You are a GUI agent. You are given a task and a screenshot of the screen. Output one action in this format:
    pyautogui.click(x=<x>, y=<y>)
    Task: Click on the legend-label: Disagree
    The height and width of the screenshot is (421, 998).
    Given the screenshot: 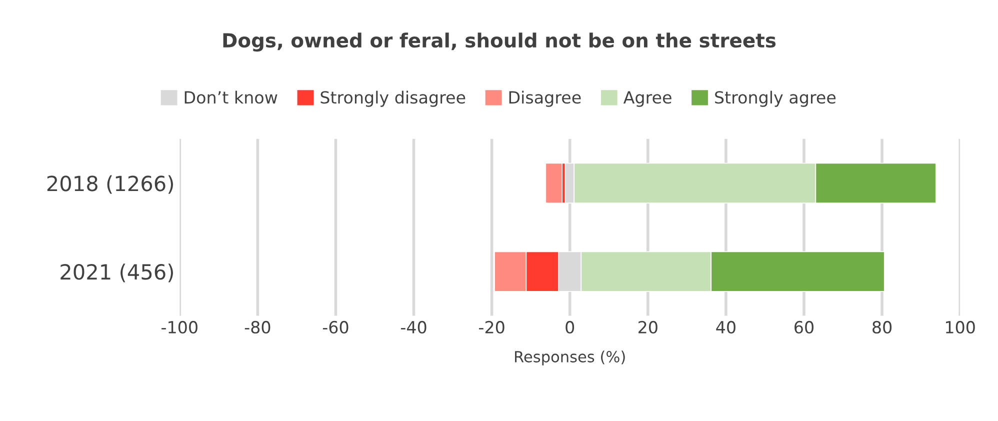 What is the action you would take?
    pyautogui.click(x=545, y=98)
    